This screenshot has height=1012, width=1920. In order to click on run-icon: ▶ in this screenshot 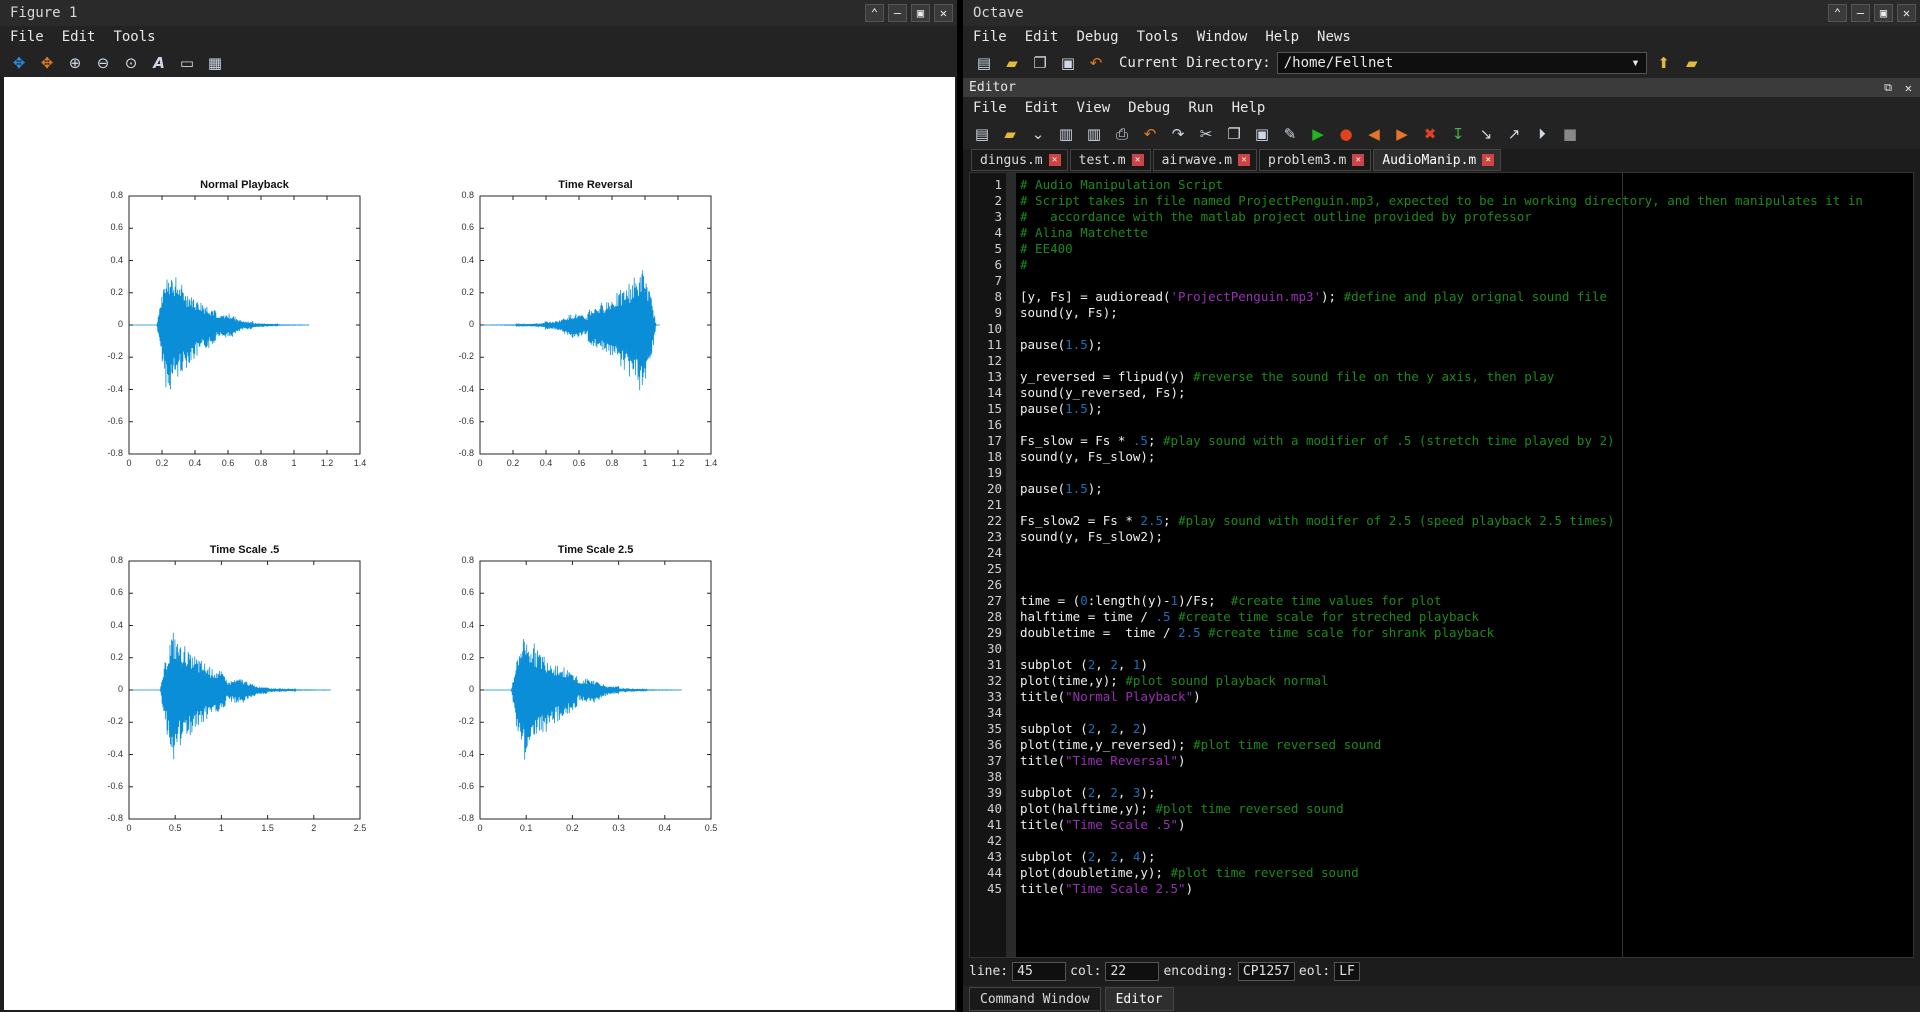, I will do `click(1318, 134)`.